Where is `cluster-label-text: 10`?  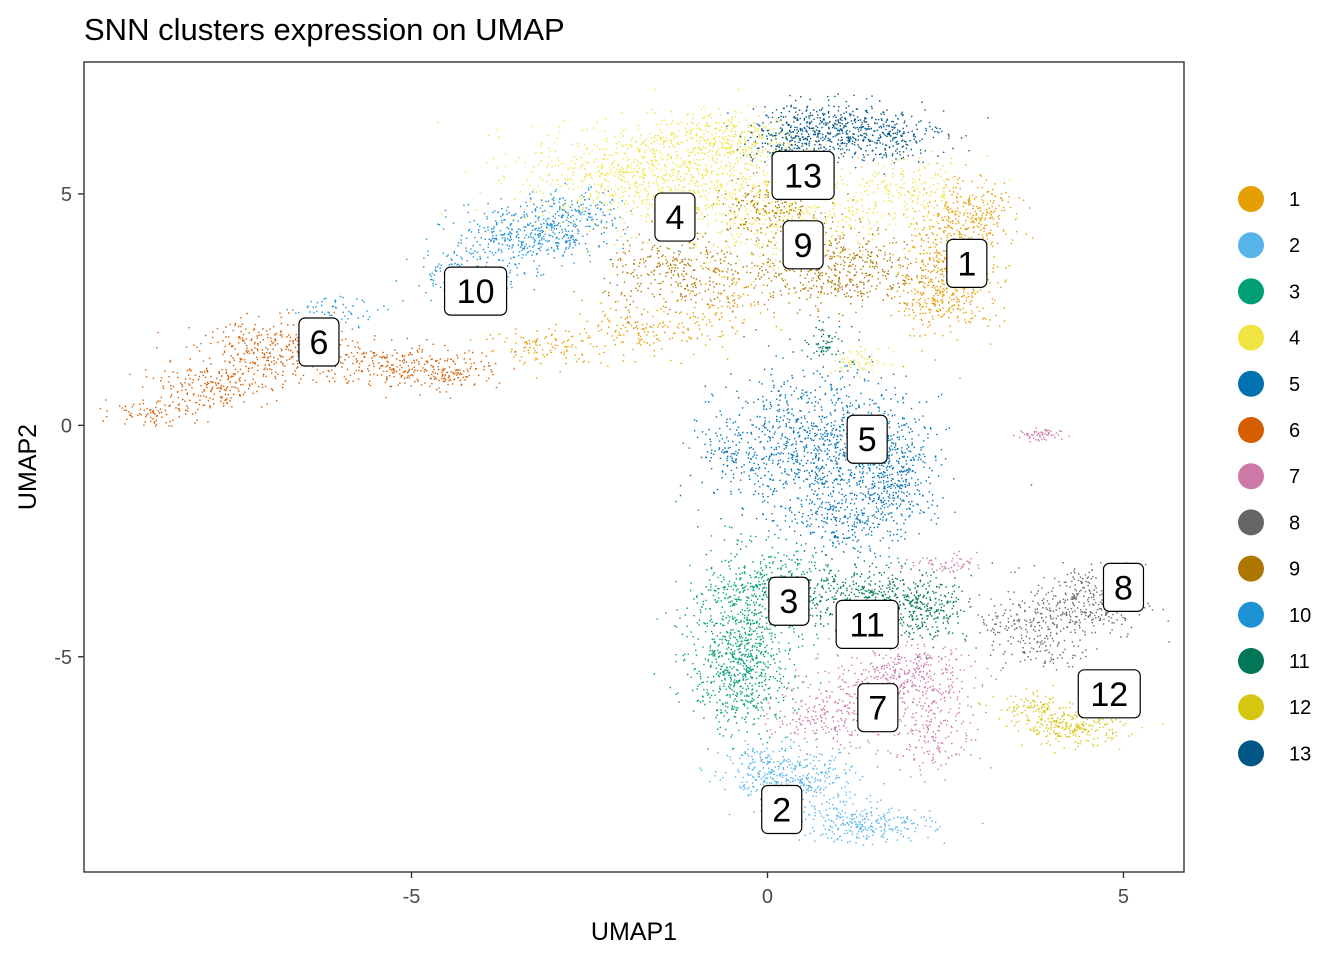 cluster-label-text: 10 is located at coordinates (476, 292).